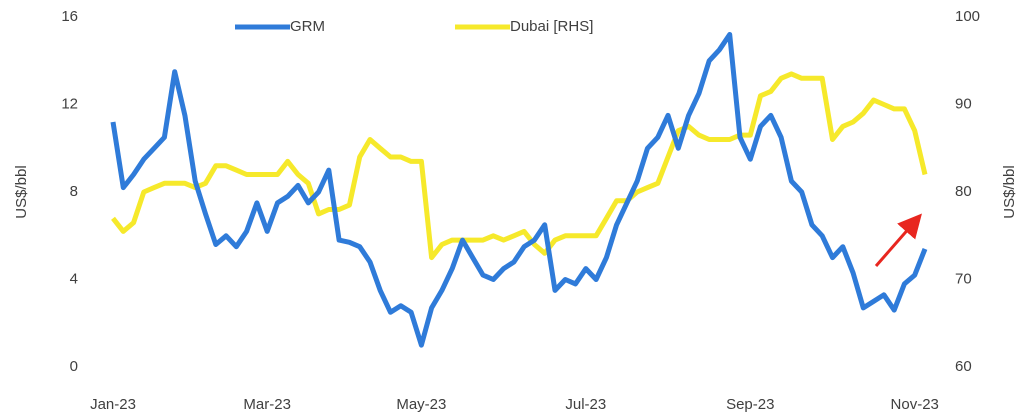  Describe the element at coordinates (585, 404) in the screenshot. I see `x-tick-label: Jul-23` at that location.